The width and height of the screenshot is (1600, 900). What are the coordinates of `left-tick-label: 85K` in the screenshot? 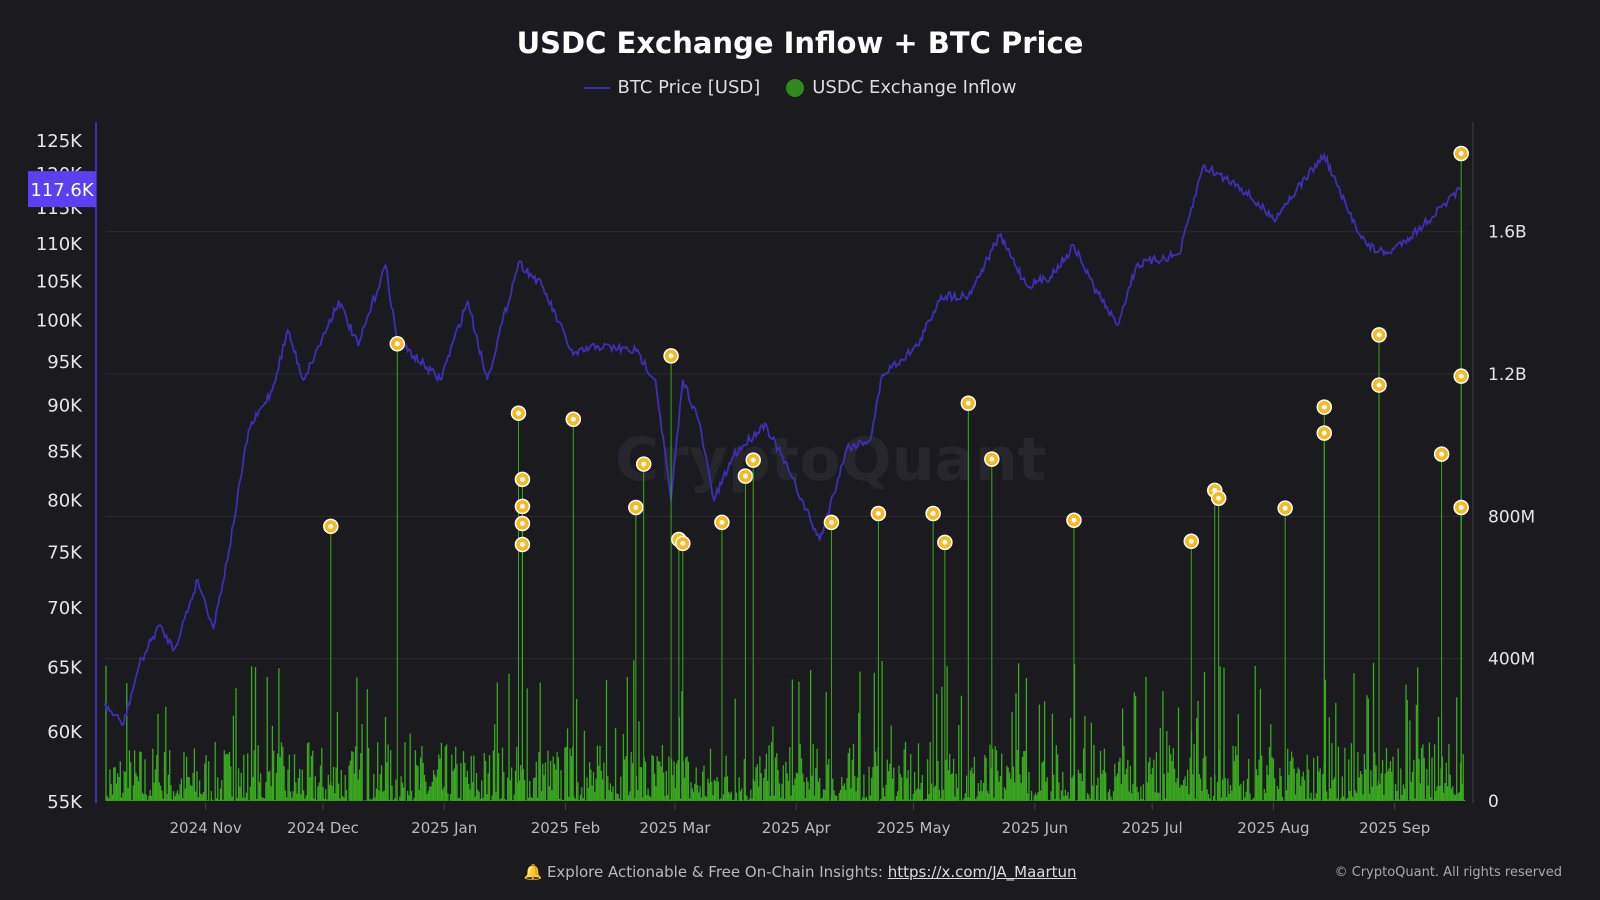 It's located at (65, 452).